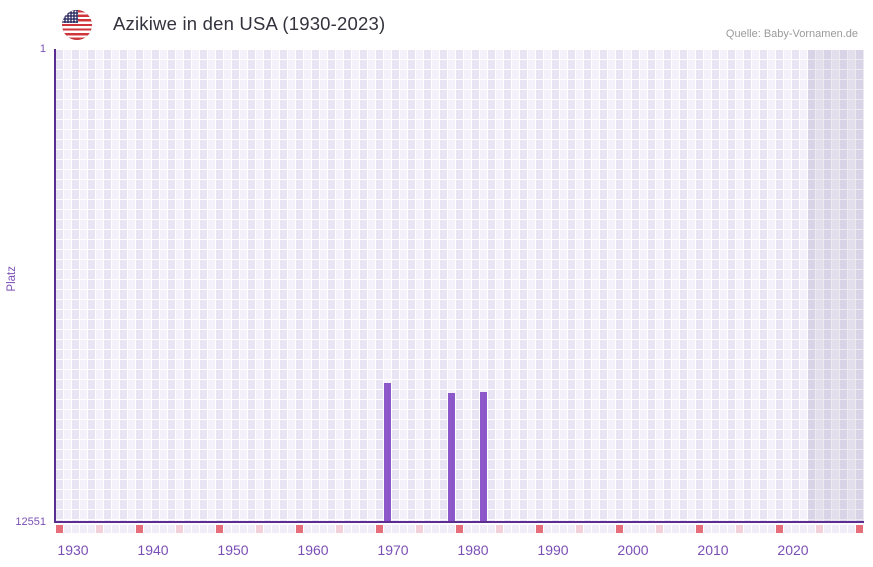 This screenshot has height=567, width=873. I want to click on y-tick-top: 1, so click(42, 49).